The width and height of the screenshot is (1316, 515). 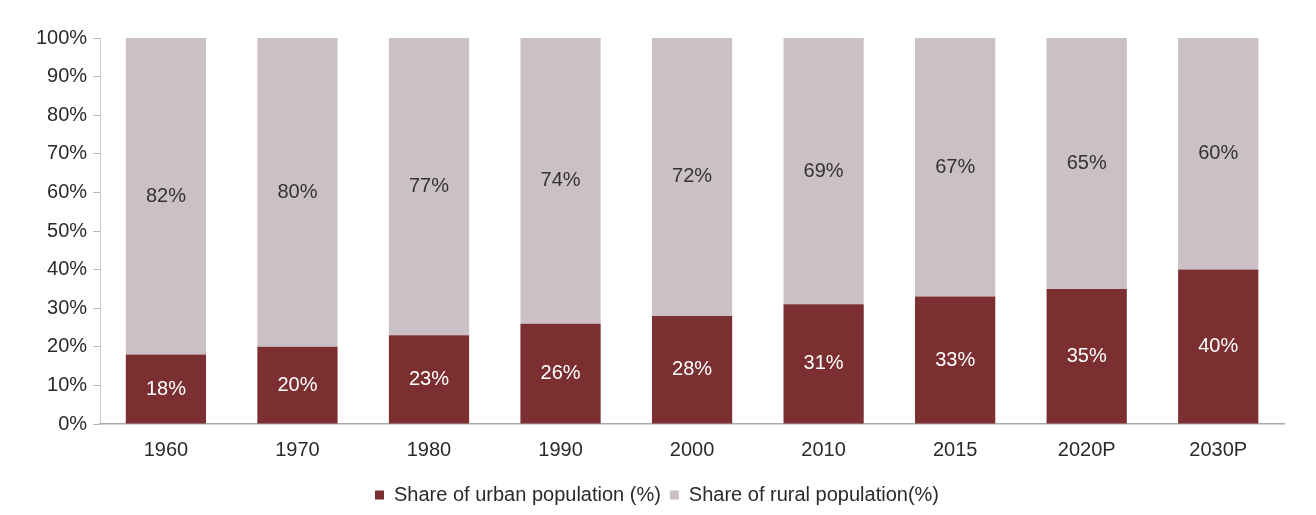 I want to click on data-label: 74%, so click(x=560, y=179).